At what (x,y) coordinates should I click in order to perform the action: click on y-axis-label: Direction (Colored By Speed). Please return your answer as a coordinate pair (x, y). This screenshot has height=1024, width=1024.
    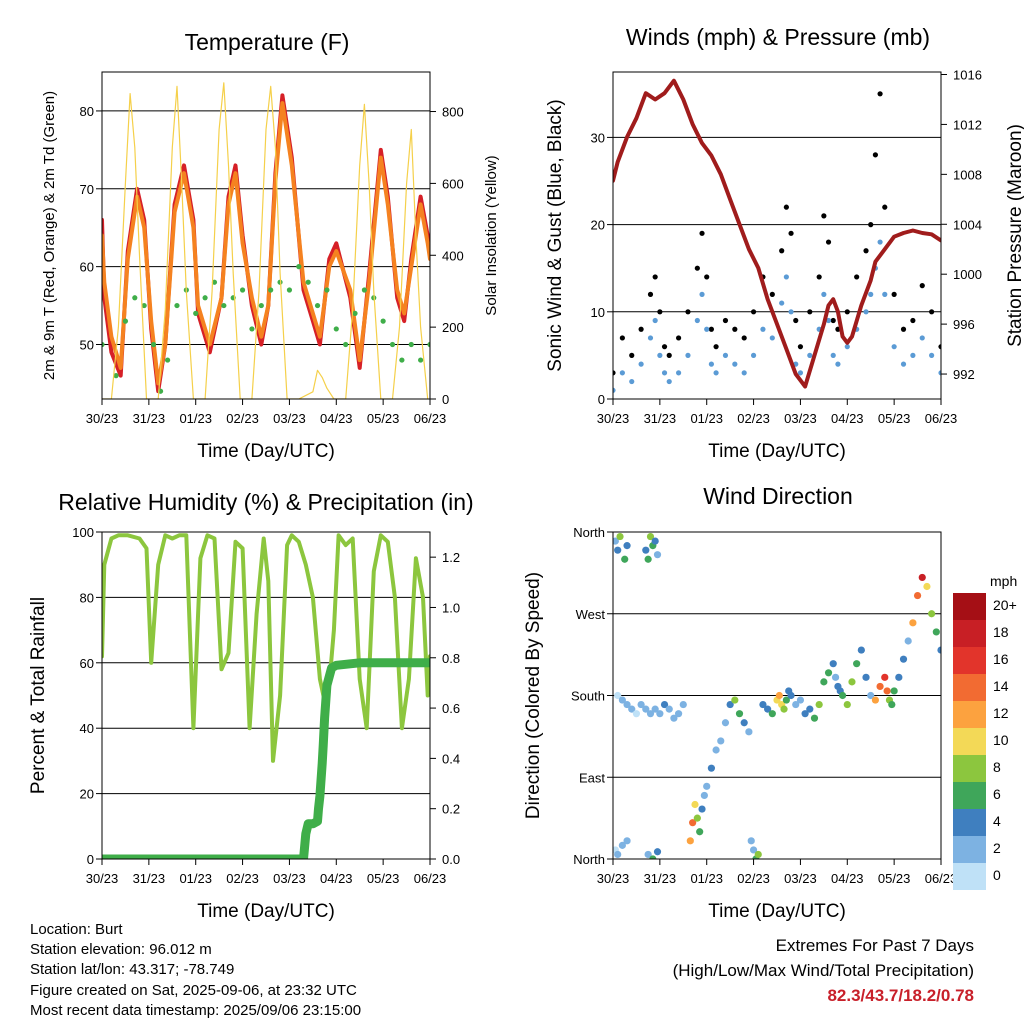
    Looking at the image, I should click on (533, 695).